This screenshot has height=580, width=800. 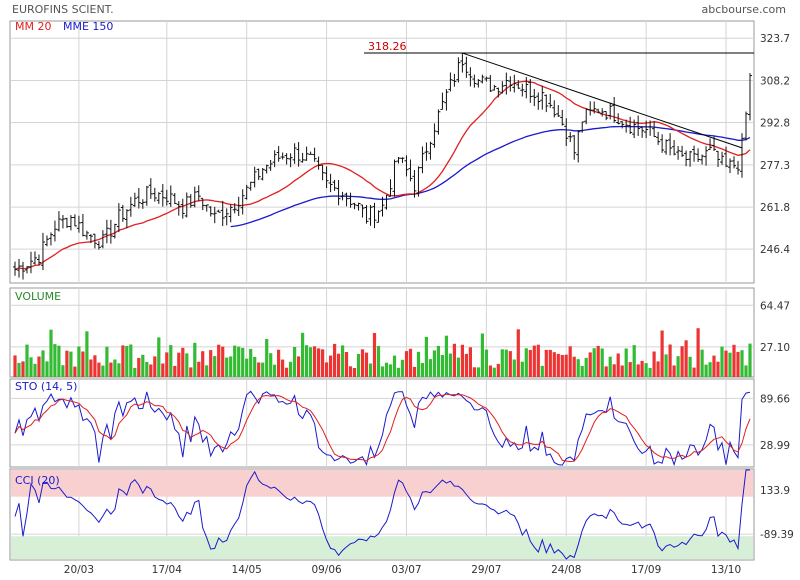 I want to click on ytick-price-5: 246.4, so click(x=775, y=250).